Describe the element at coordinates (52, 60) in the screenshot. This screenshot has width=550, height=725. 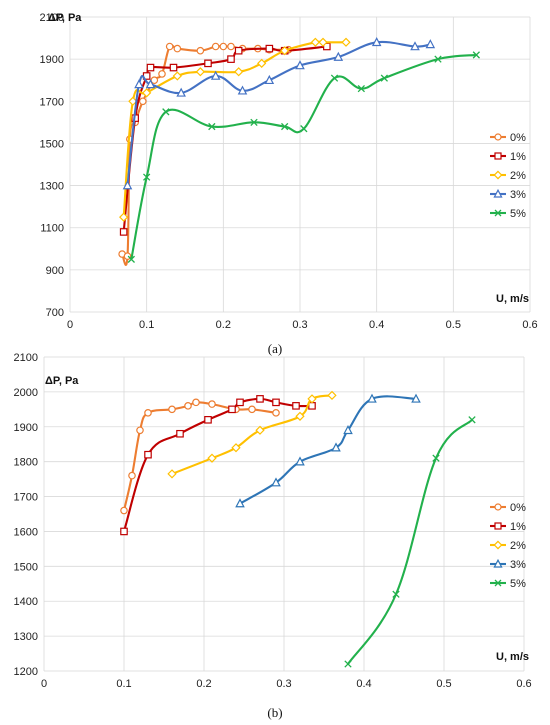
I see `y-tick-label: 1900` at that location.